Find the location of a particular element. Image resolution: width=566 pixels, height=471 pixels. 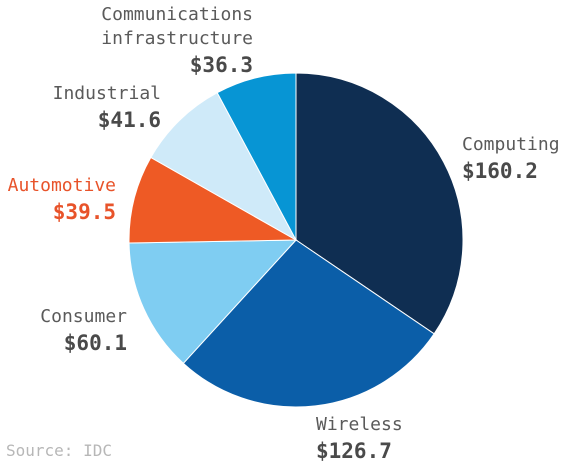

pie-slice-communications-infrastructure is located at coordinates (256, 156).